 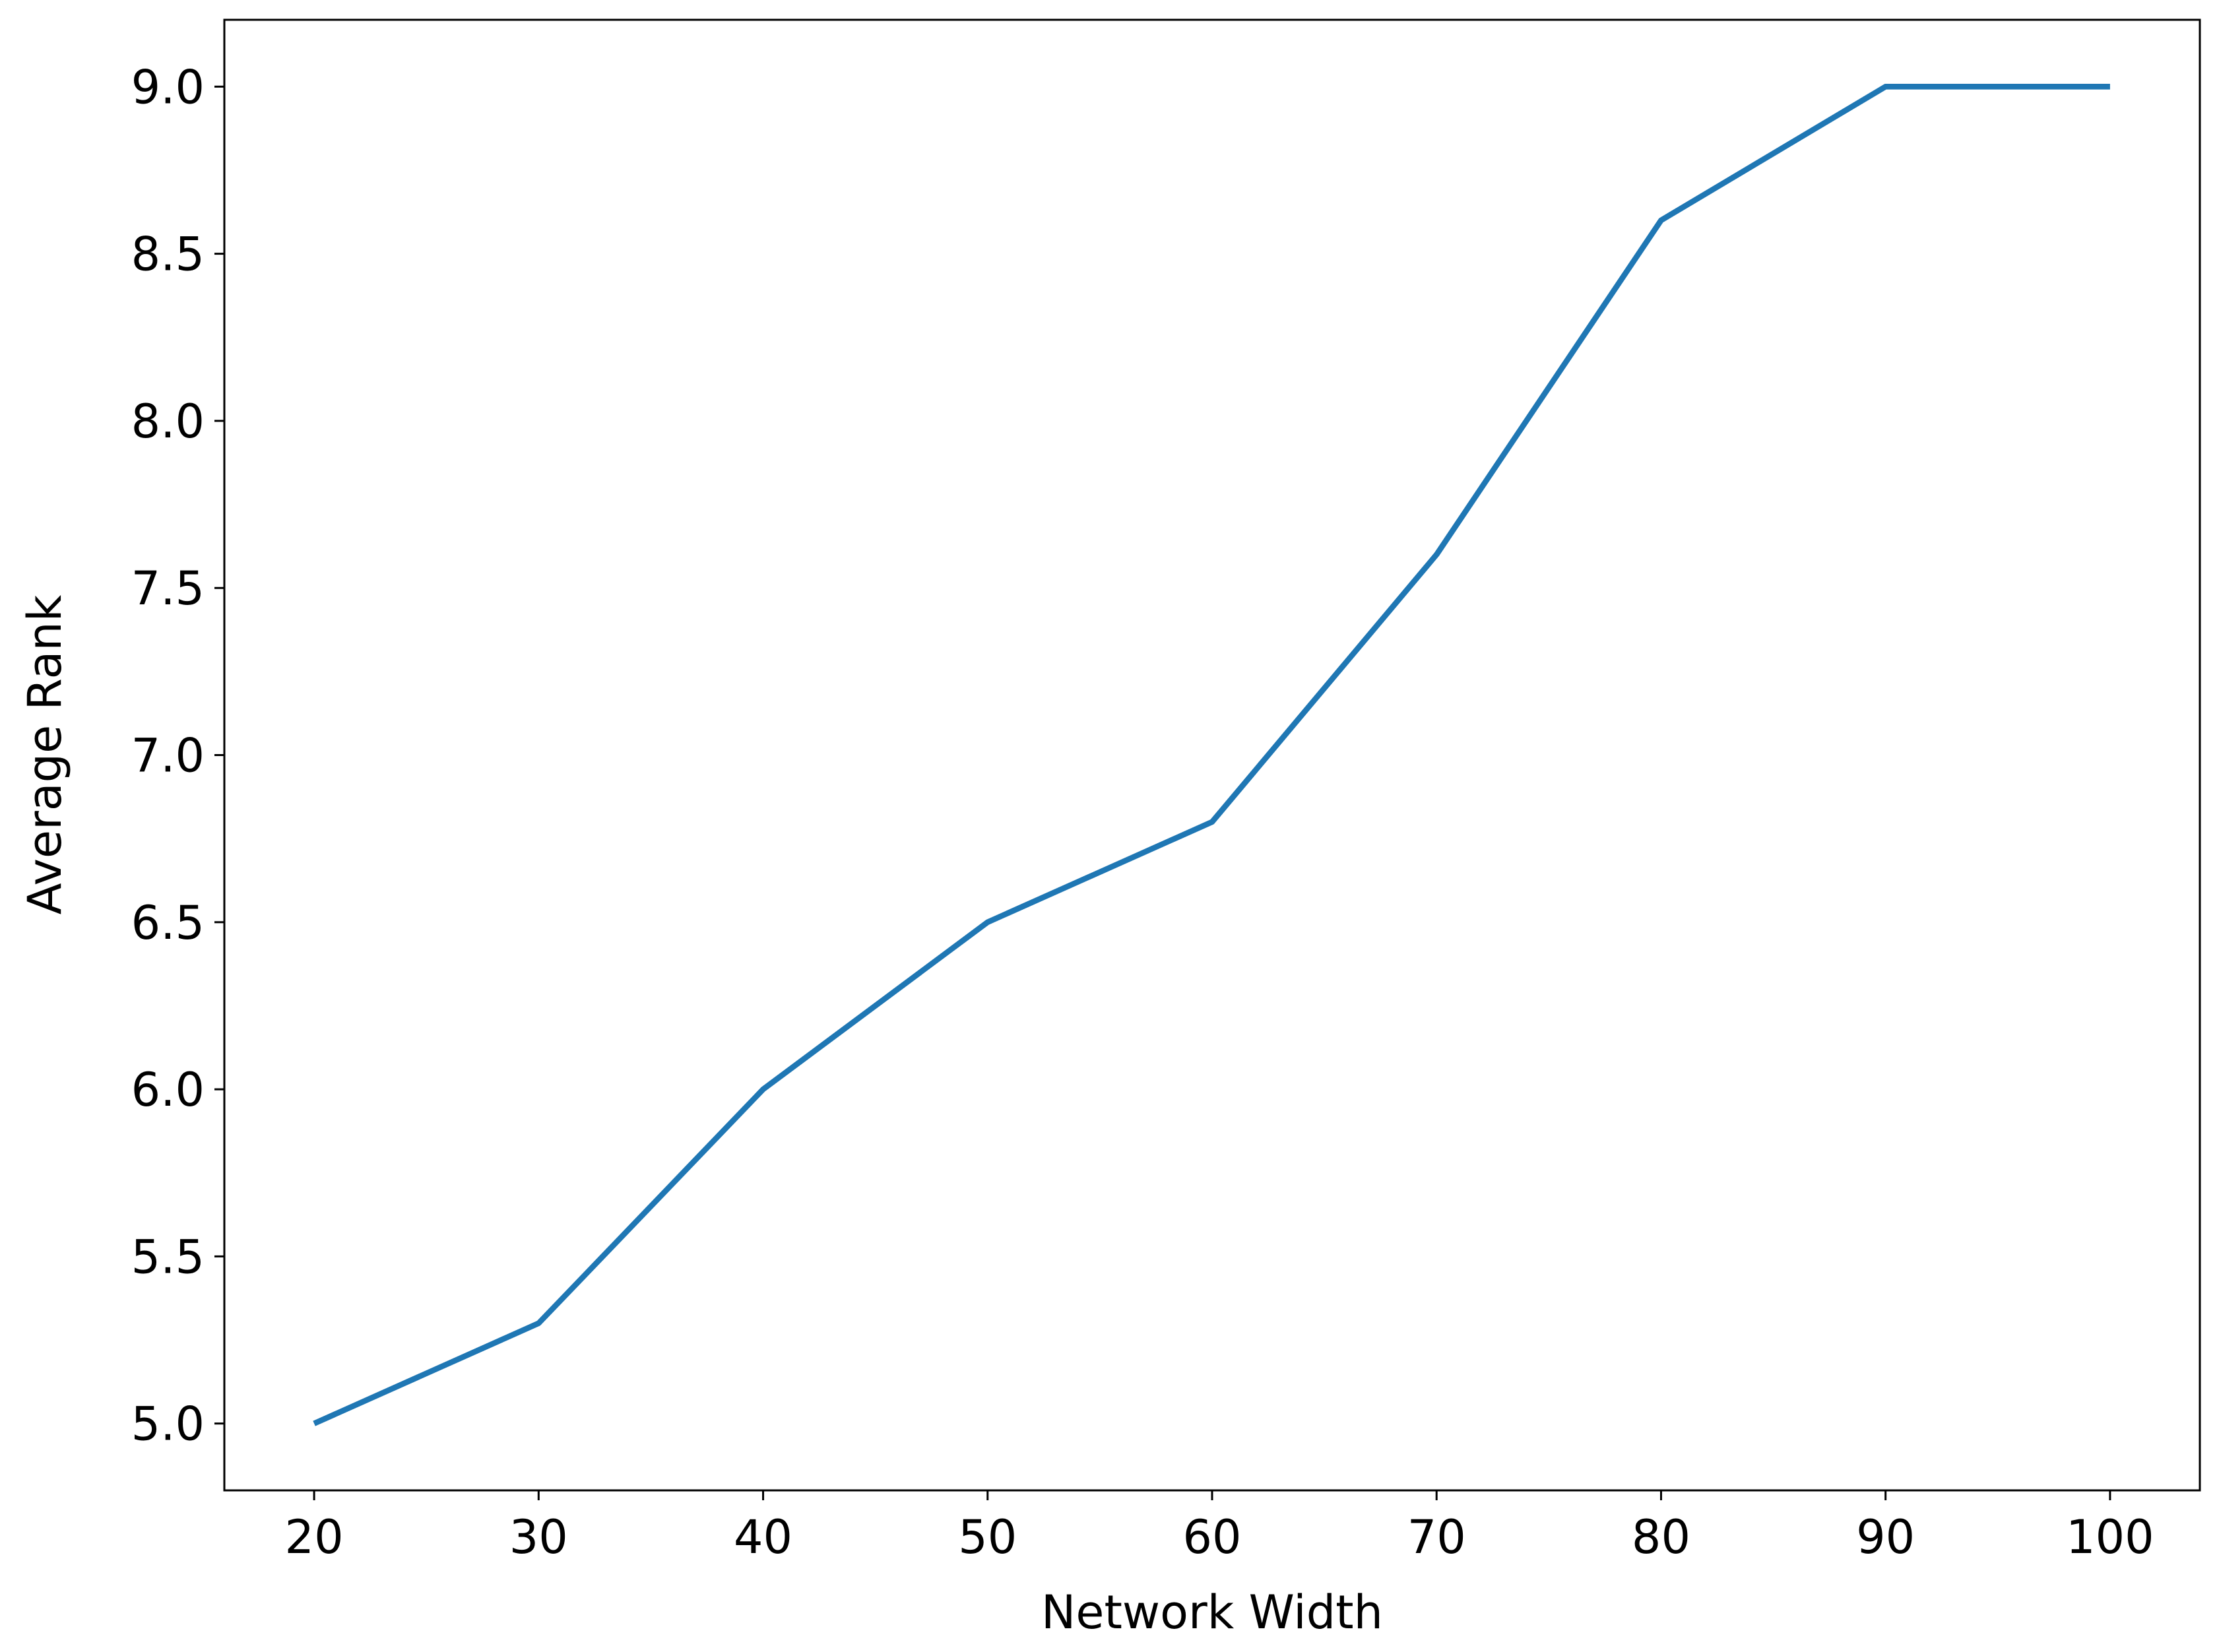 What do you see at coordinates (2110, 1537) in the screenshot?
I see `x-tick-label: 100` at bounding box center [2110, 1537].